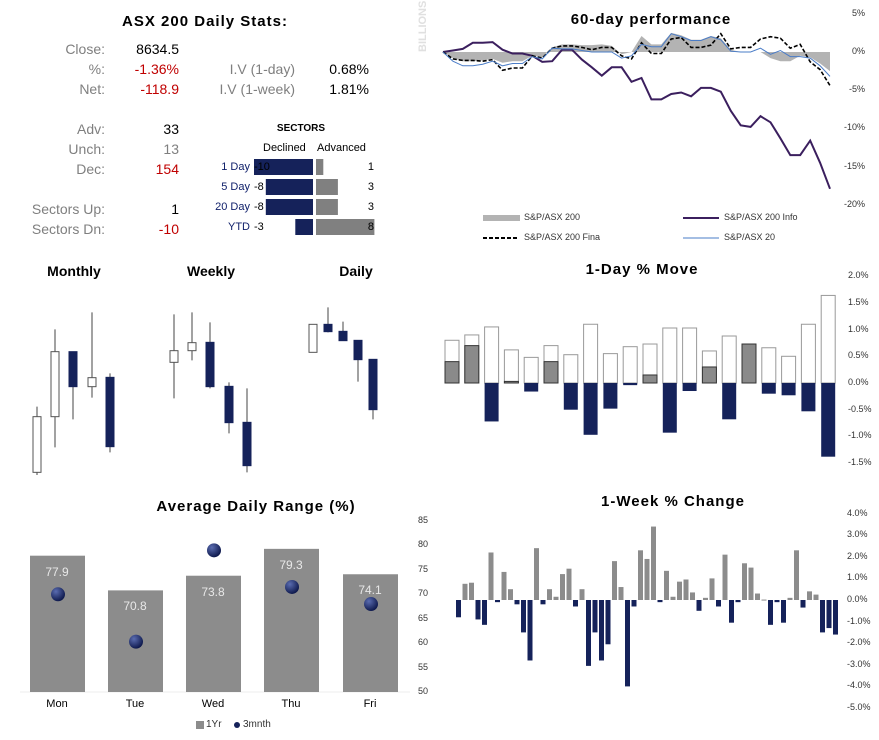 The height and width of the screenshot is (740, 879). Describe the element at coordinates (257, 89) in the screenshot. I see `iv-1week-label: I.V (1-week)` at that location.